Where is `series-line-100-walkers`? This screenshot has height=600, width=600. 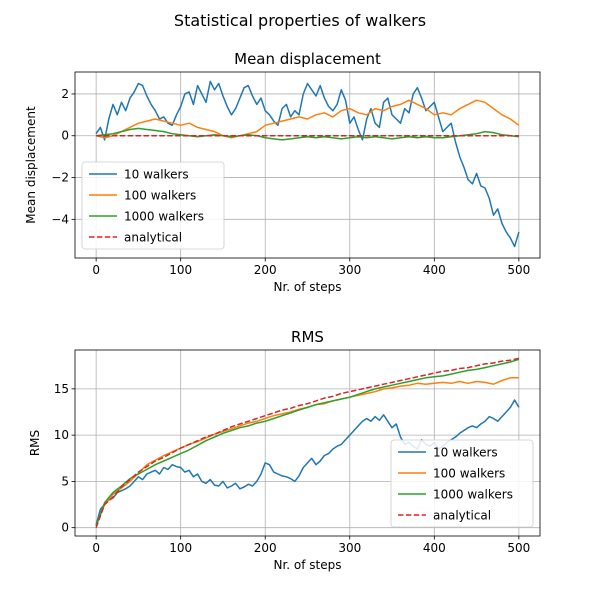
series-line-100-walkers is located at coordinates (307, 119).